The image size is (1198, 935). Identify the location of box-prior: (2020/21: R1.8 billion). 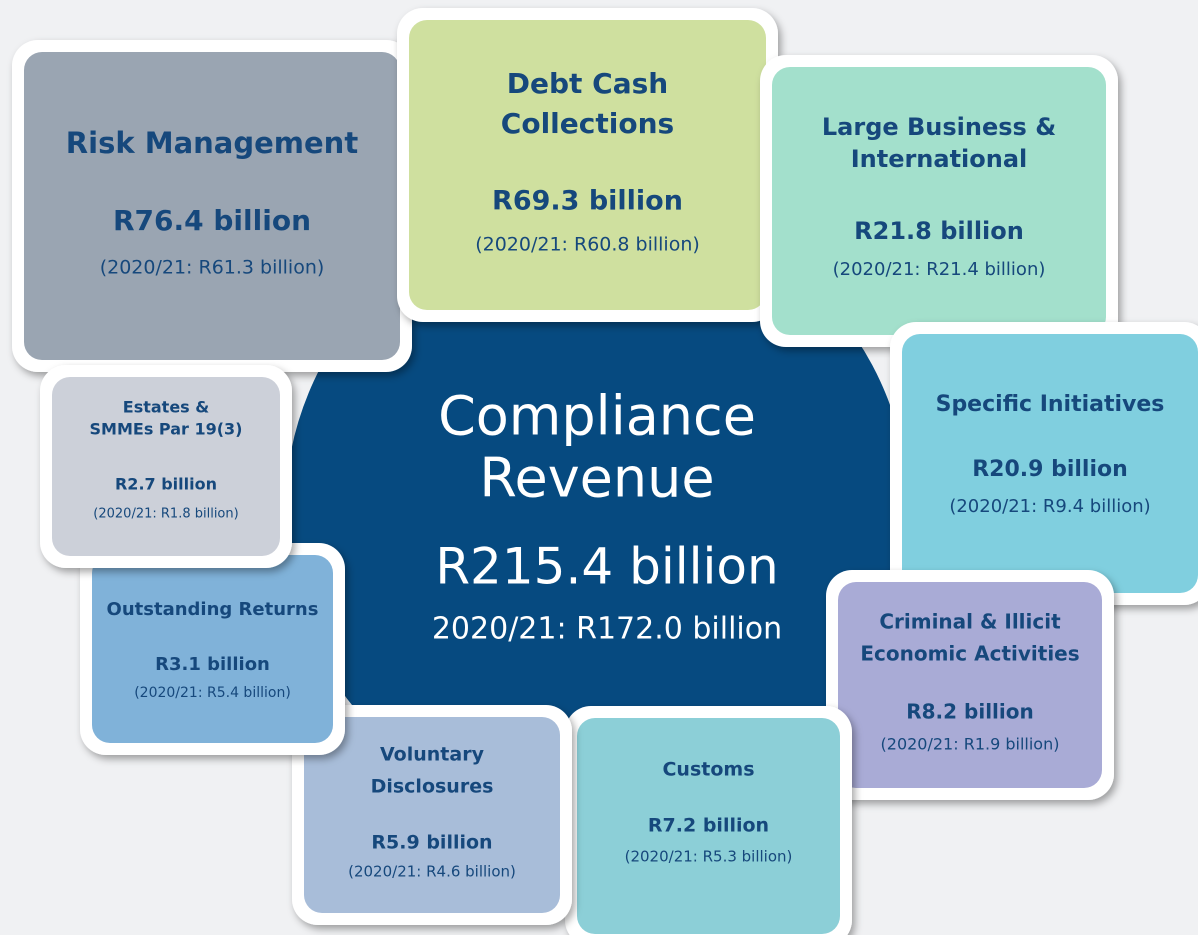
(165, 514).